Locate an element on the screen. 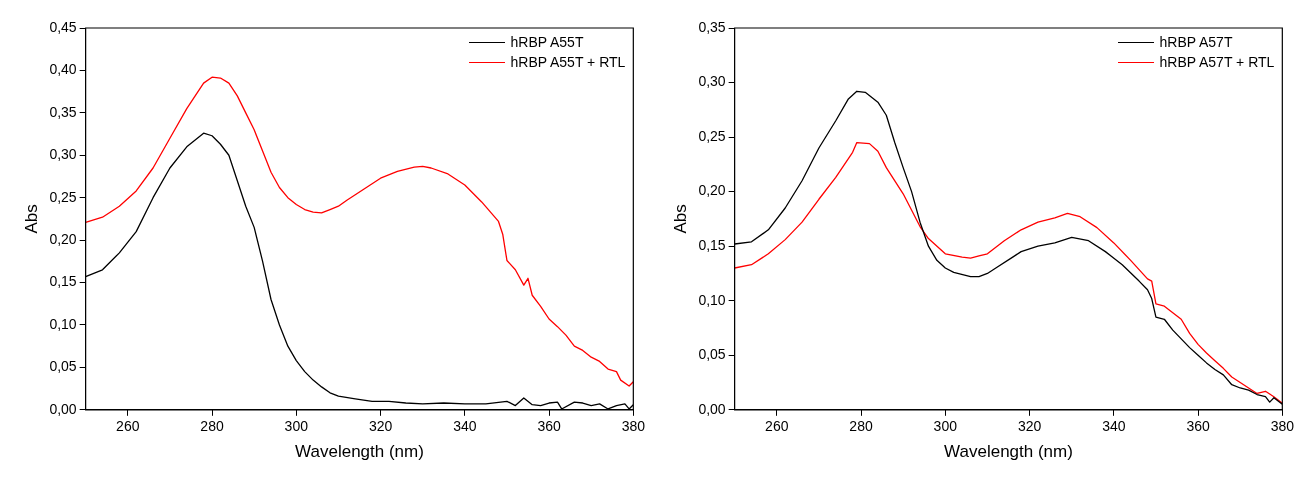  legend-label: hRBP A57T + RTL is located at coordinates (1217, 62).